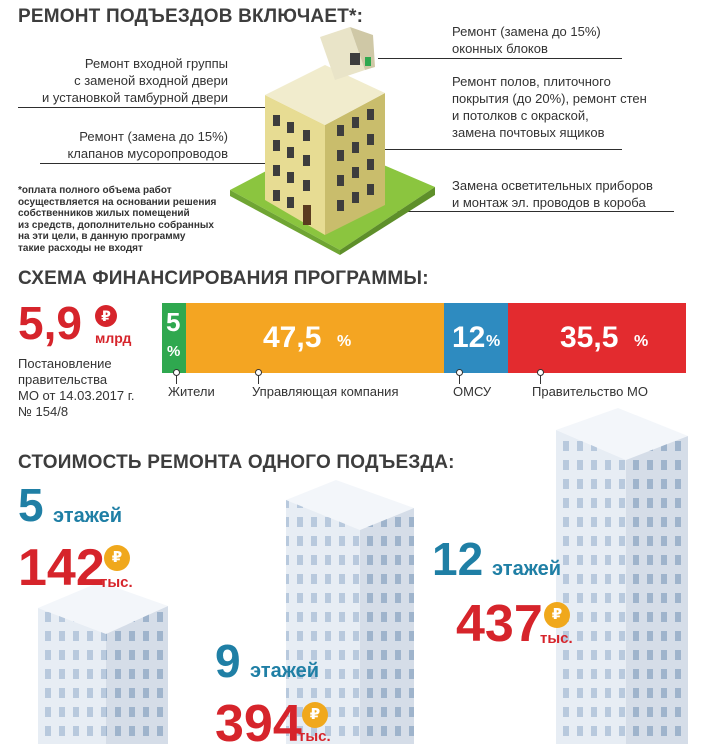 This screenshot has height=753, width=704. Describe the element at coordinates (104, 213) in the screenshot. I see `footnote-line: собственников жилых помещений` at that location.